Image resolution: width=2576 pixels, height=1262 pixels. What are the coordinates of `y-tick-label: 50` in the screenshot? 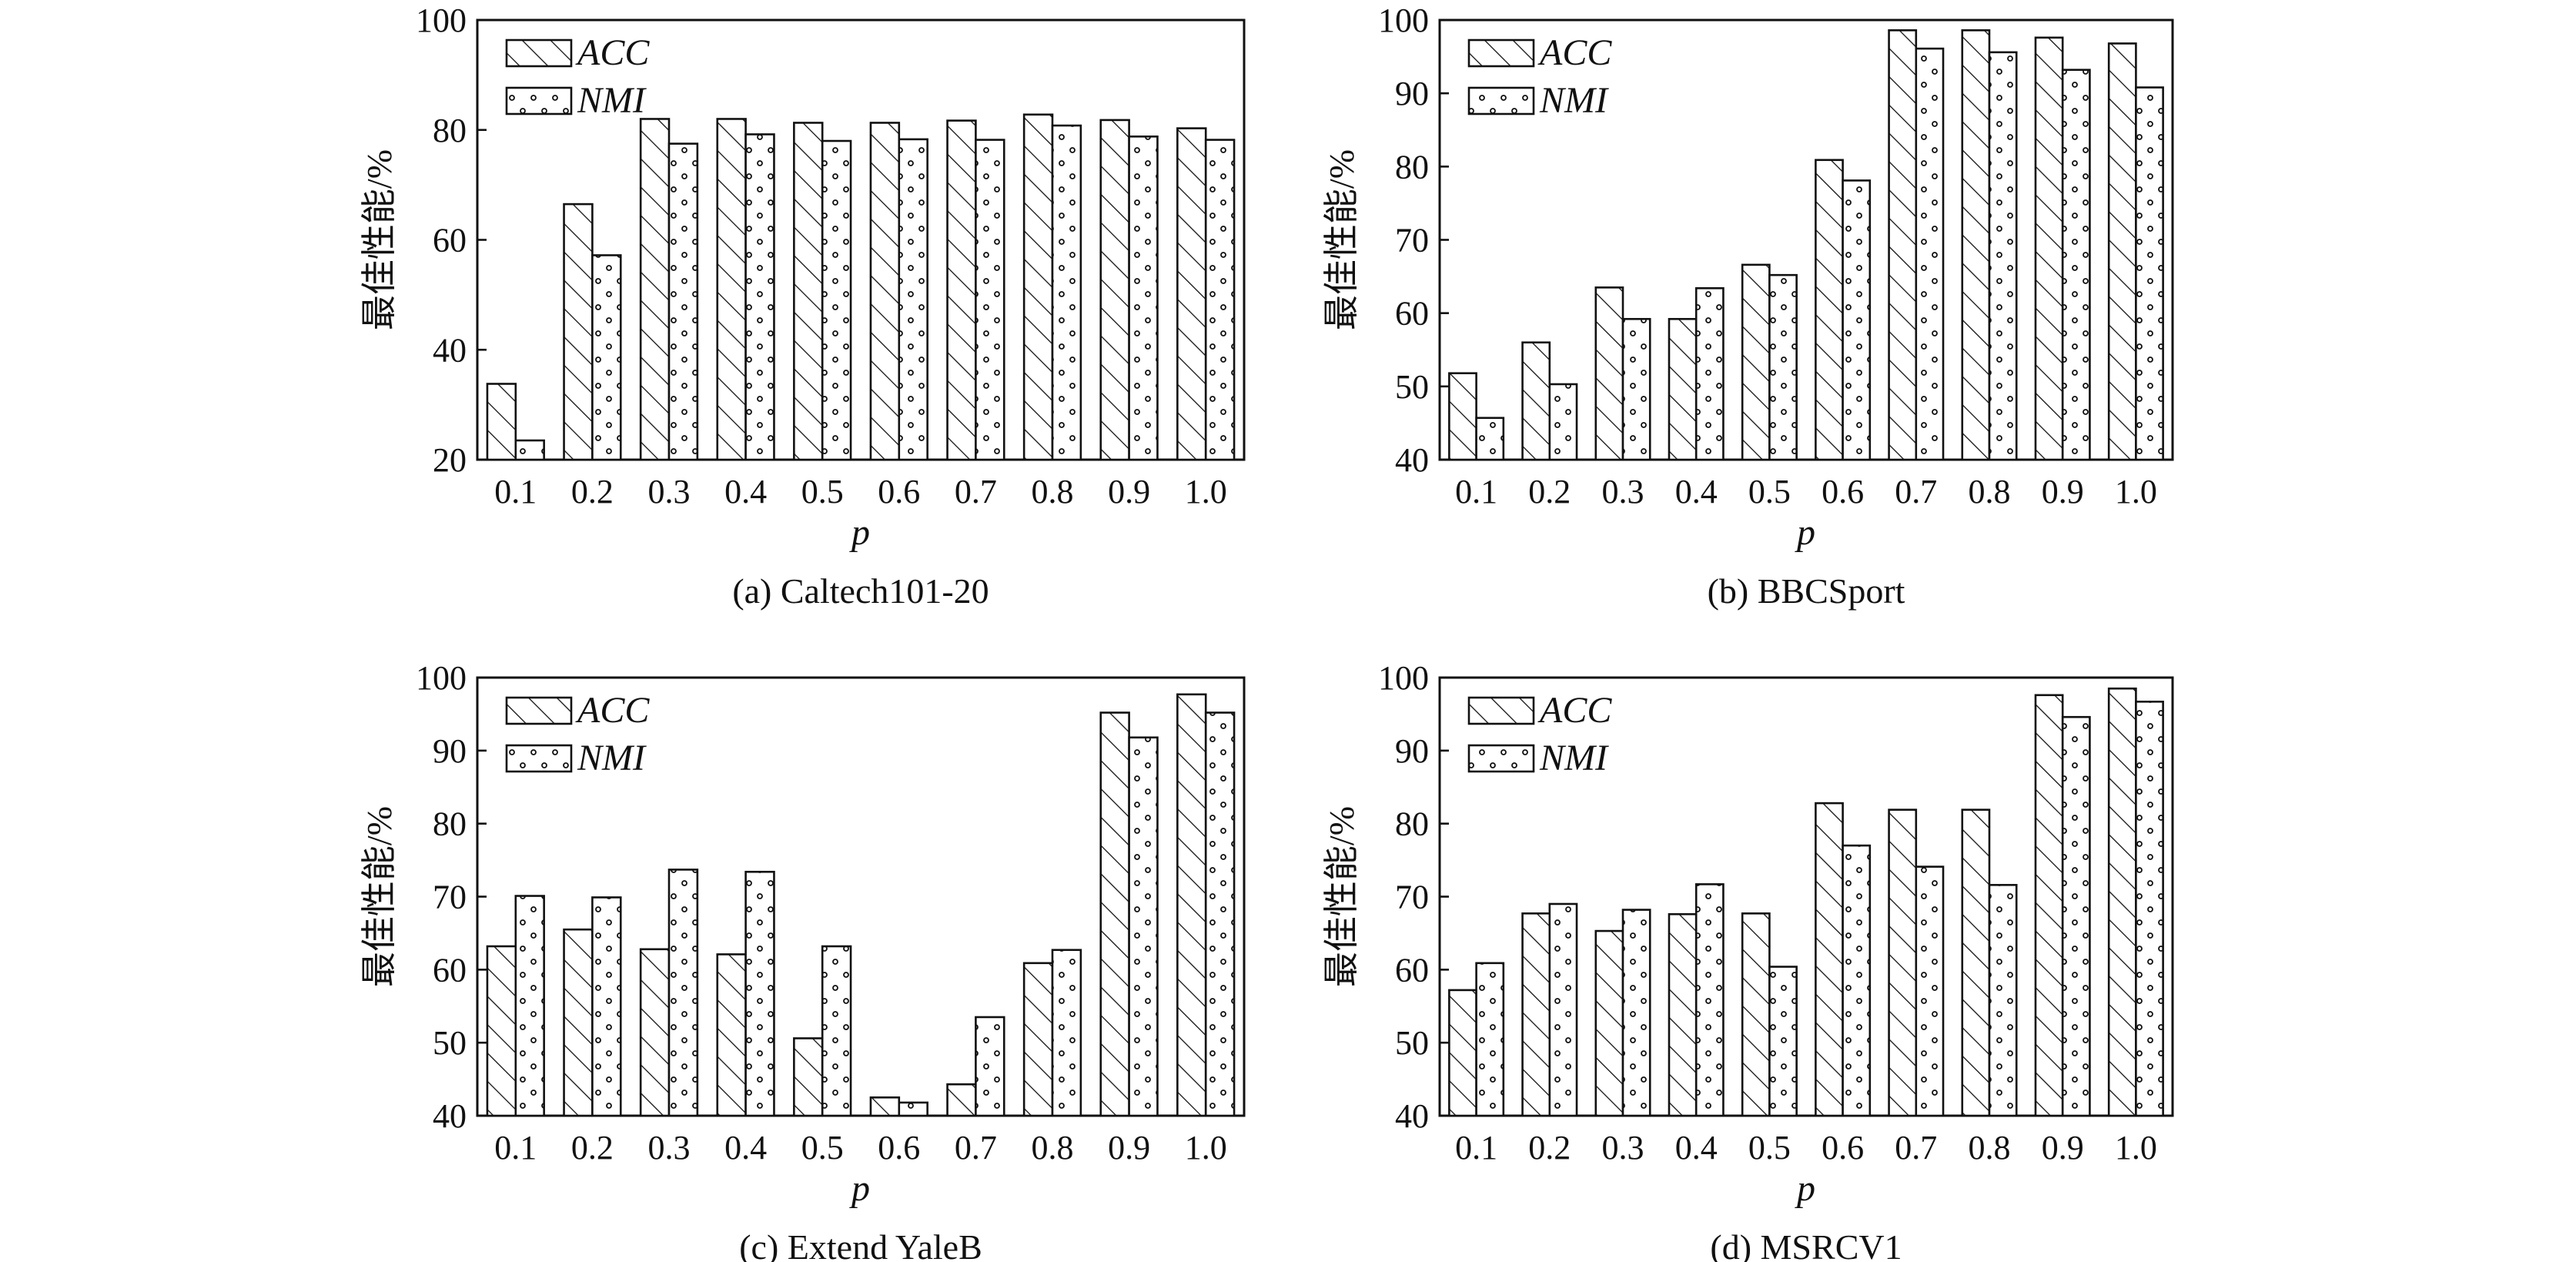 It's located at (450, 1043).